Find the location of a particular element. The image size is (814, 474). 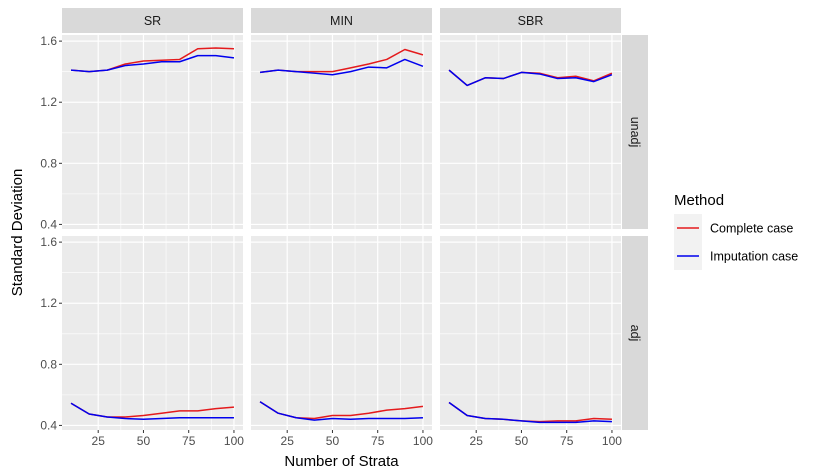

panel-min-adj is located at coordinates (341, 333).